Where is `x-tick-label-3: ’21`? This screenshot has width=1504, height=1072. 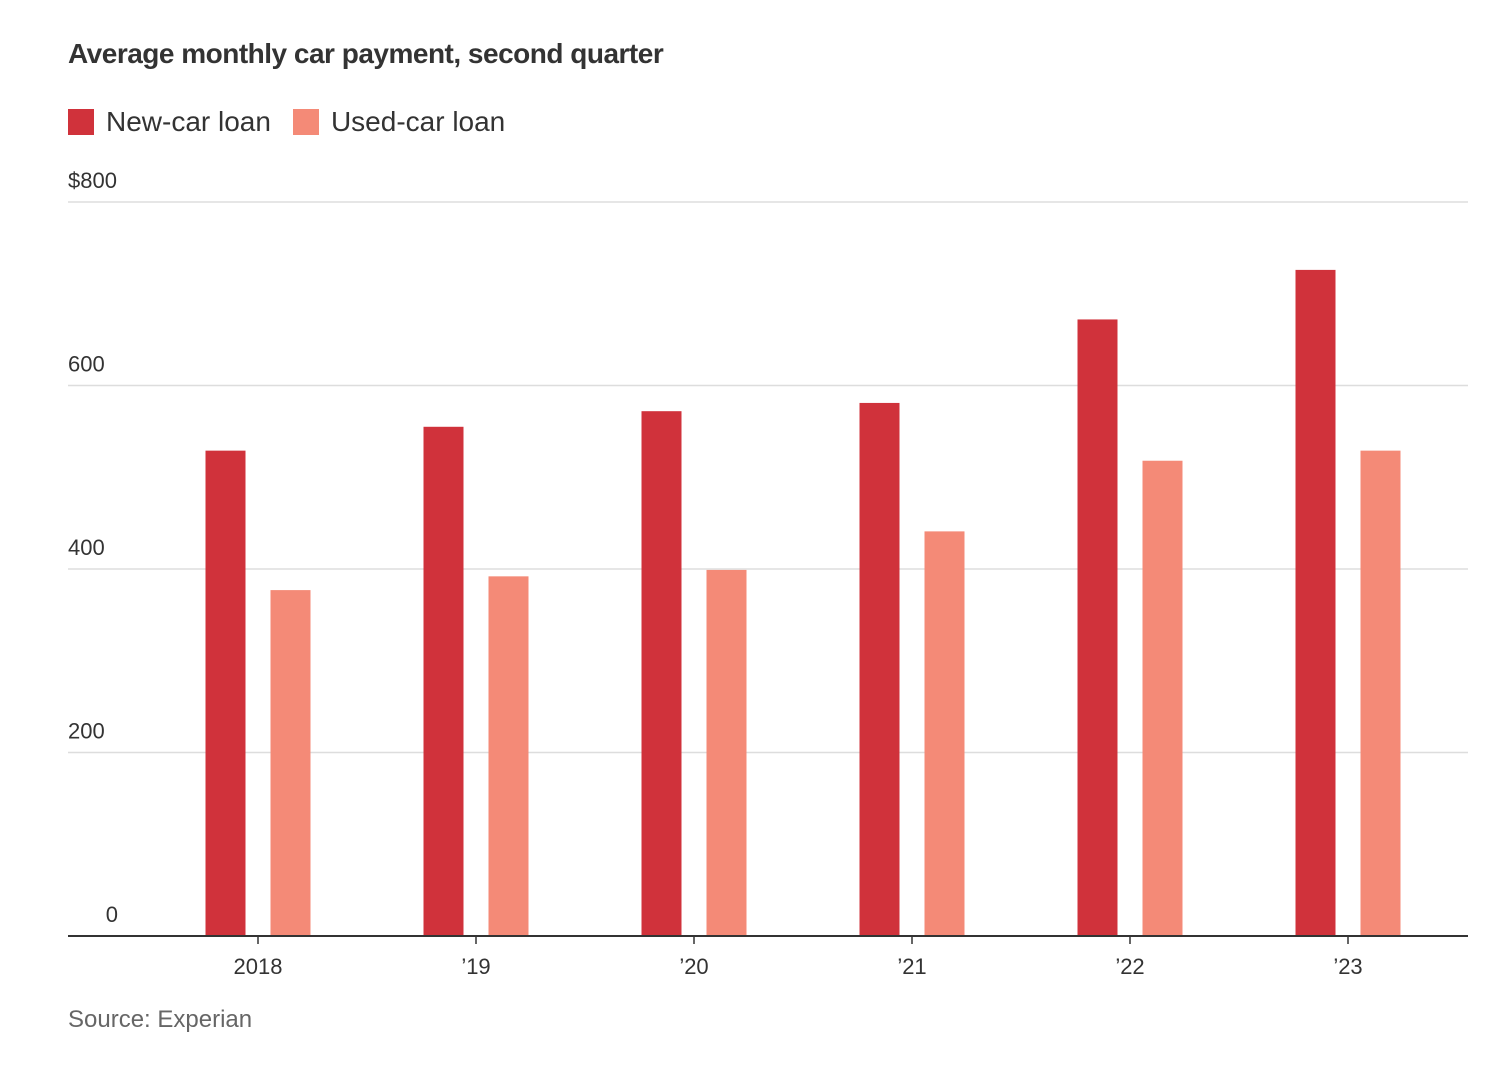
x-tick-label-3: ’21 is located at coordinates (911, 966).